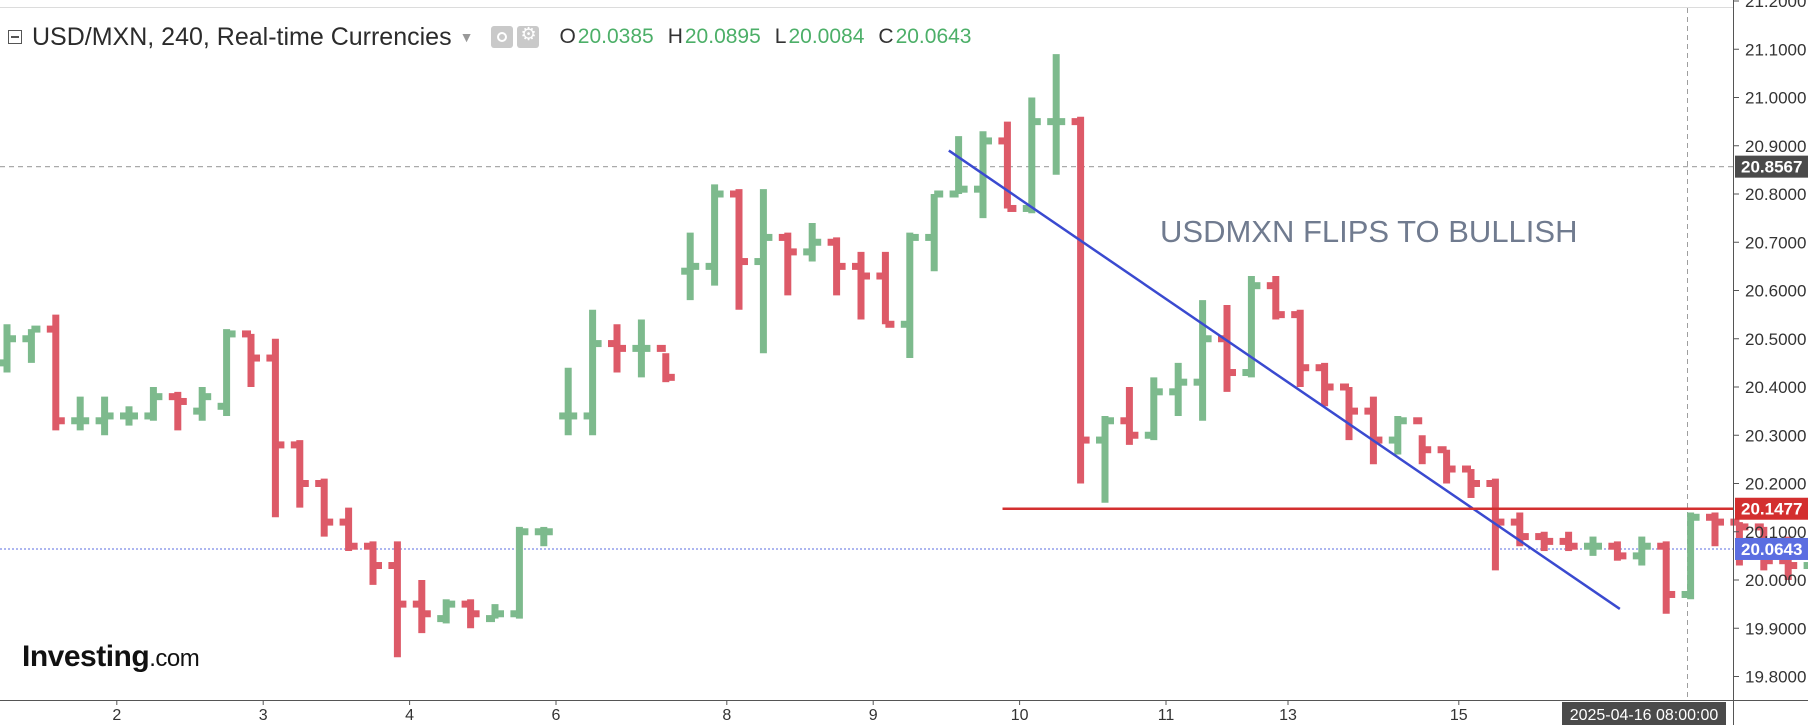 Image resolution: width=1808 pixels, height=725 pixels. I want to click on price-tick-label: 20.8000, so click(1775, 194).